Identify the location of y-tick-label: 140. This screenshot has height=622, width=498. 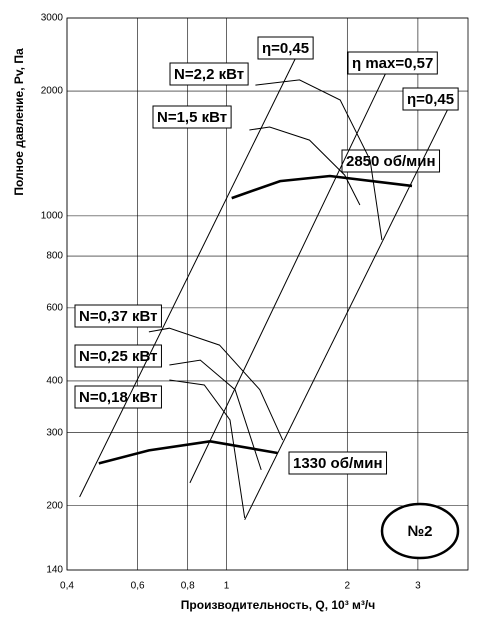
(54, 570).